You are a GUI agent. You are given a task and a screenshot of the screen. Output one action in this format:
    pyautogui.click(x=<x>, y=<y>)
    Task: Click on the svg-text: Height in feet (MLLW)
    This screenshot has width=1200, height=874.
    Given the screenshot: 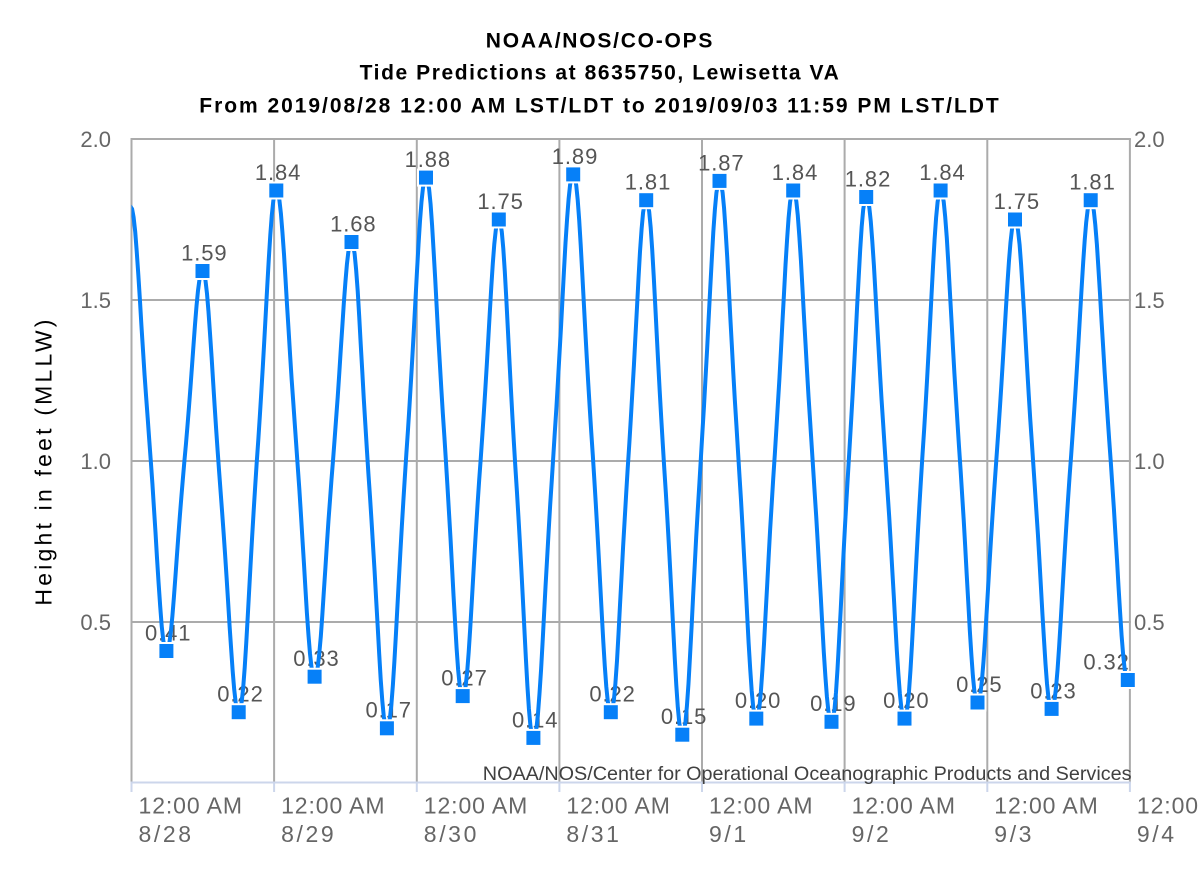 What is the action you would take?
    pyautogui.click(x=44, y=460)
    